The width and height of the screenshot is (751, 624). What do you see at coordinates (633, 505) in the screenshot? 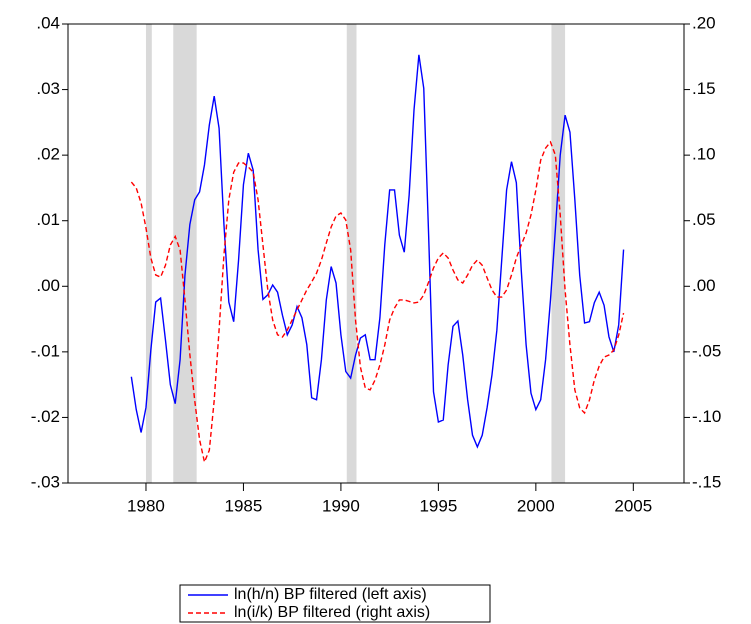
I see `x-tick-label: 2005` at bounding box center [633, 505].